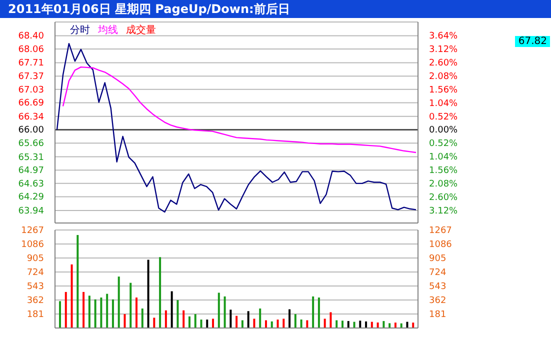 The height and width of the screenshot is (337, 551). Describe the element at coordinates (275, 9) in the screenshot. I see `chart-title: 2011年01月06日 星期四 PageUp/Down:前后日` at that location.